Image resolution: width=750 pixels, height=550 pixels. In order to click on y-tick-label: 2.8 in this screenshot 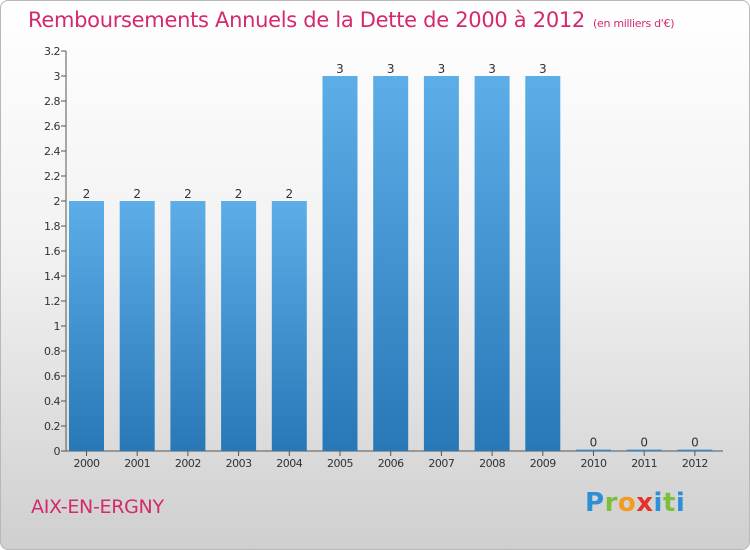, I will do `click(52, 101)`.